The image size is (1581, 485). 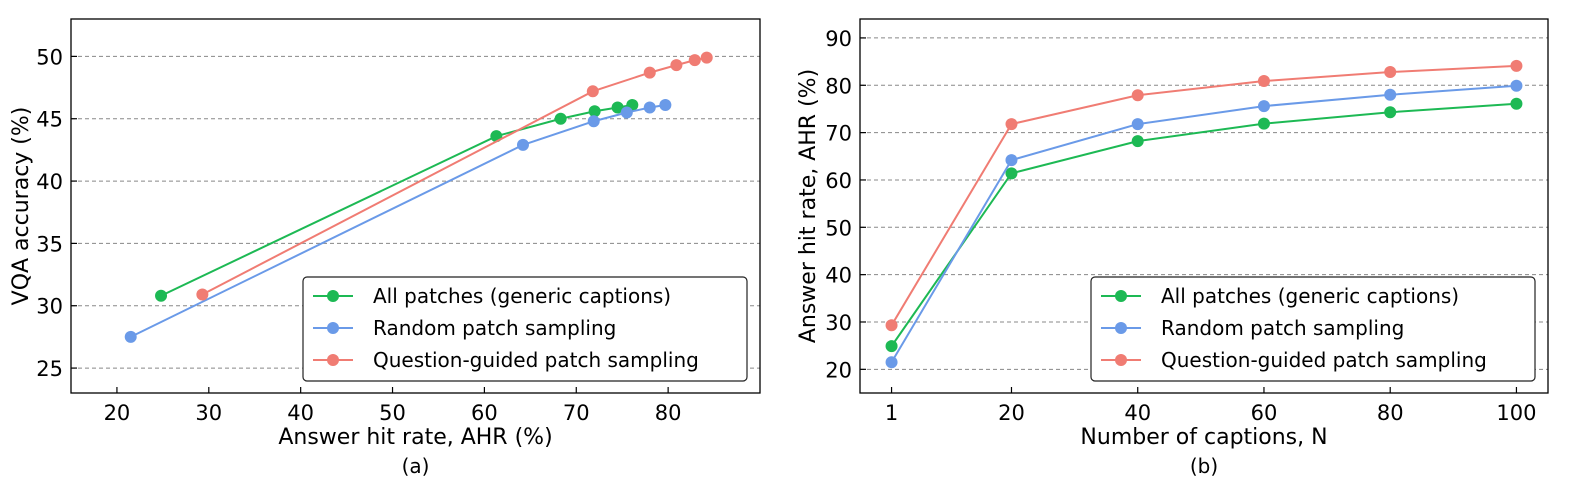 I want to click on y-tick-label: 25, so click(x=49, y=369).